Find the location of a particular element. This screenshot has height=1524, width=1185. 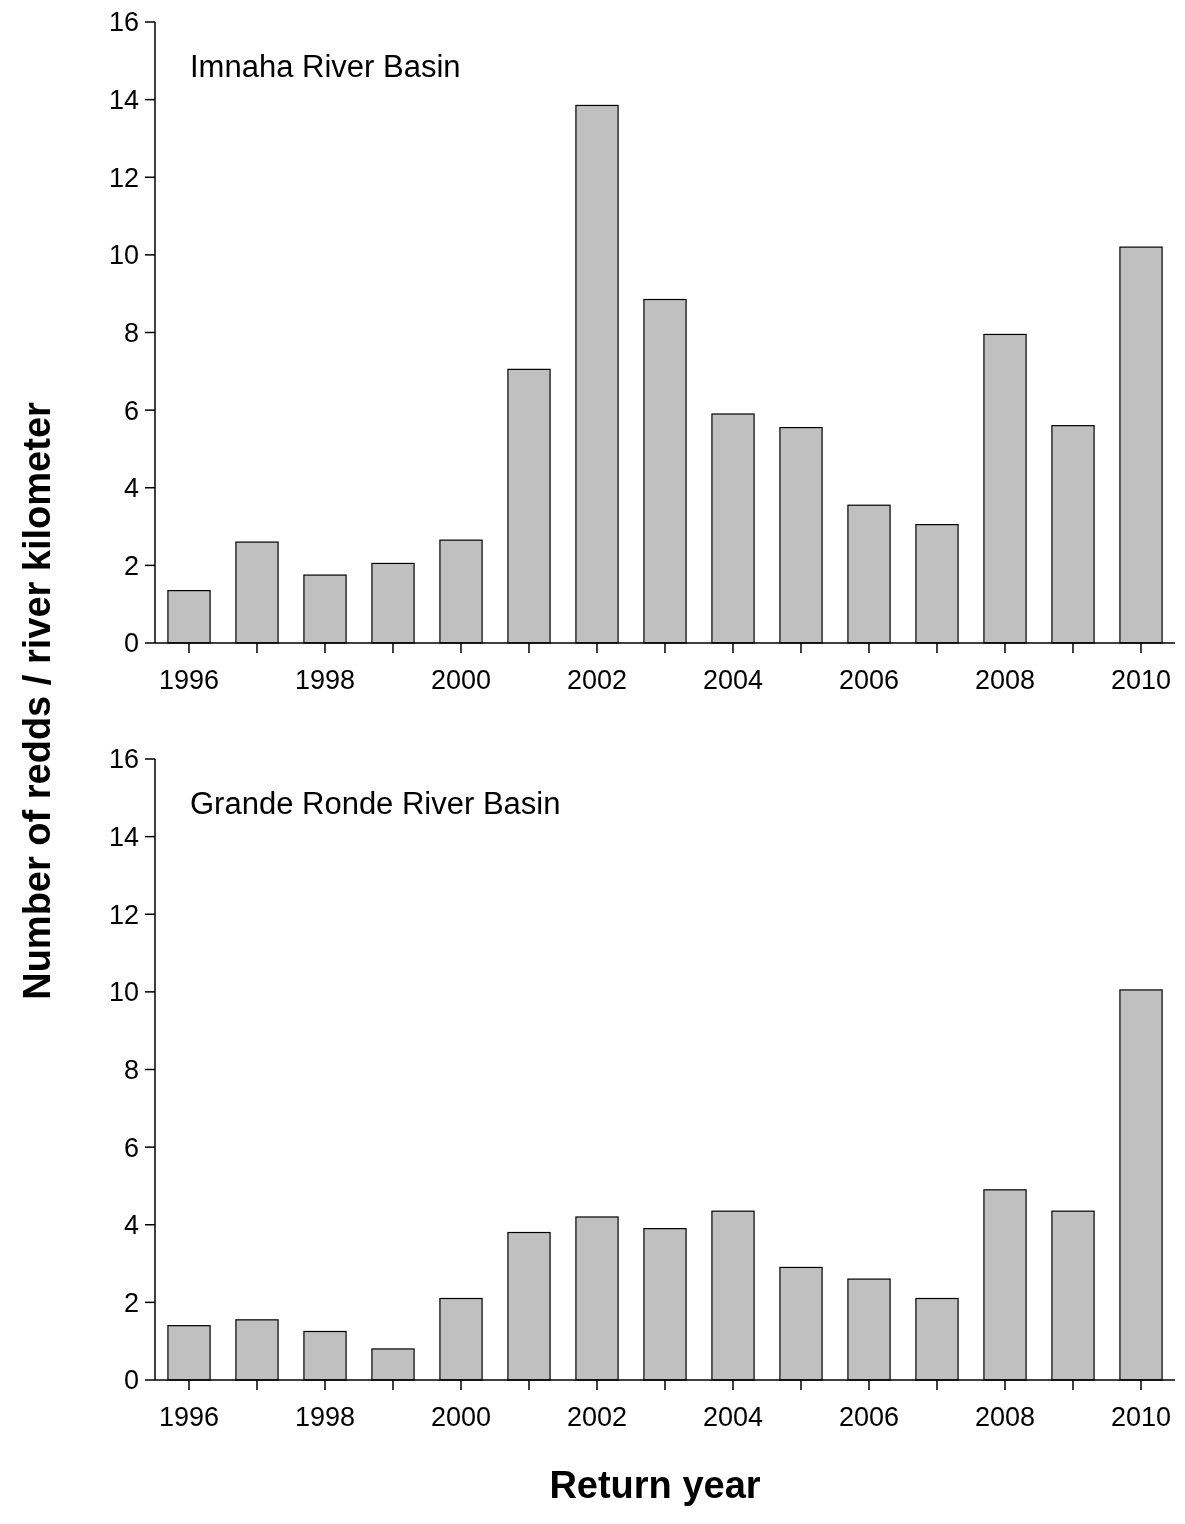

y-axis-title: Number of redds / river kilometer is located at coordinates (37, 700).